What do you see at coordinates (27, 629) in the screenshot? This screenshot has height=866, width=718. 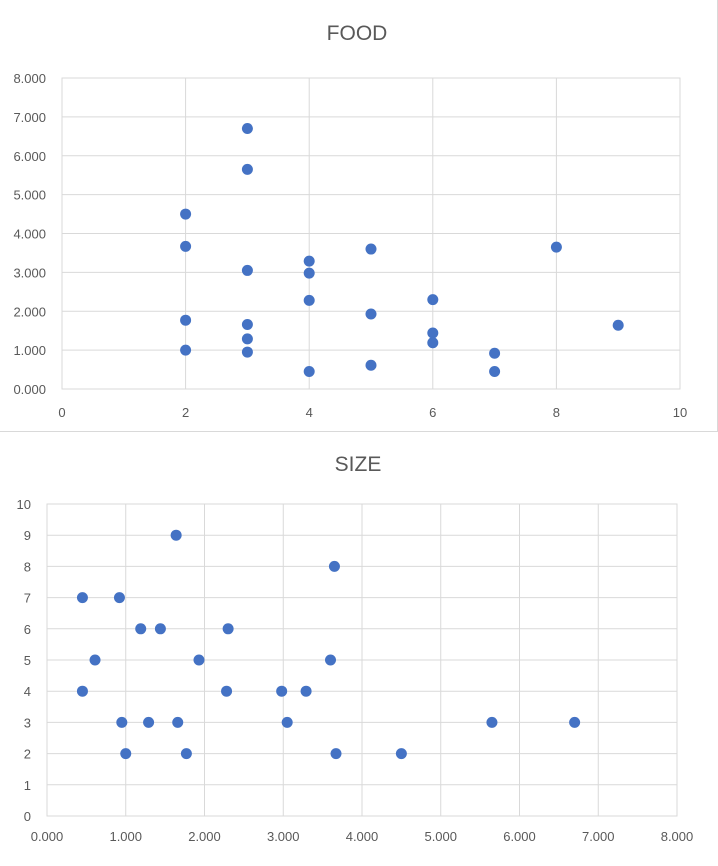 I see `size-ytick-label: 6` at bounding box center [27, 629].